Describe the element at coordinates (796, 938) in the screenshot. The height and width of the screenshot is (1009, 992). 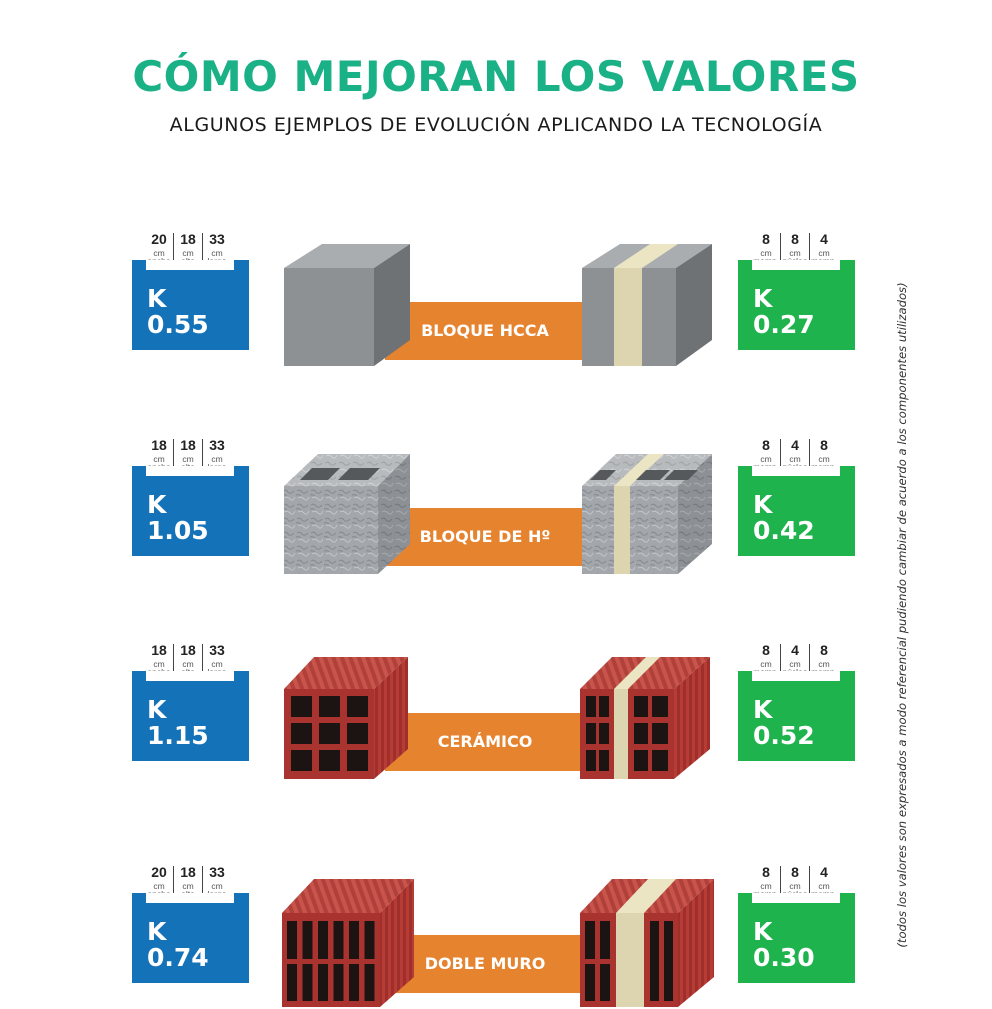
I see `right-k-value-box: K 0.30` at that location.